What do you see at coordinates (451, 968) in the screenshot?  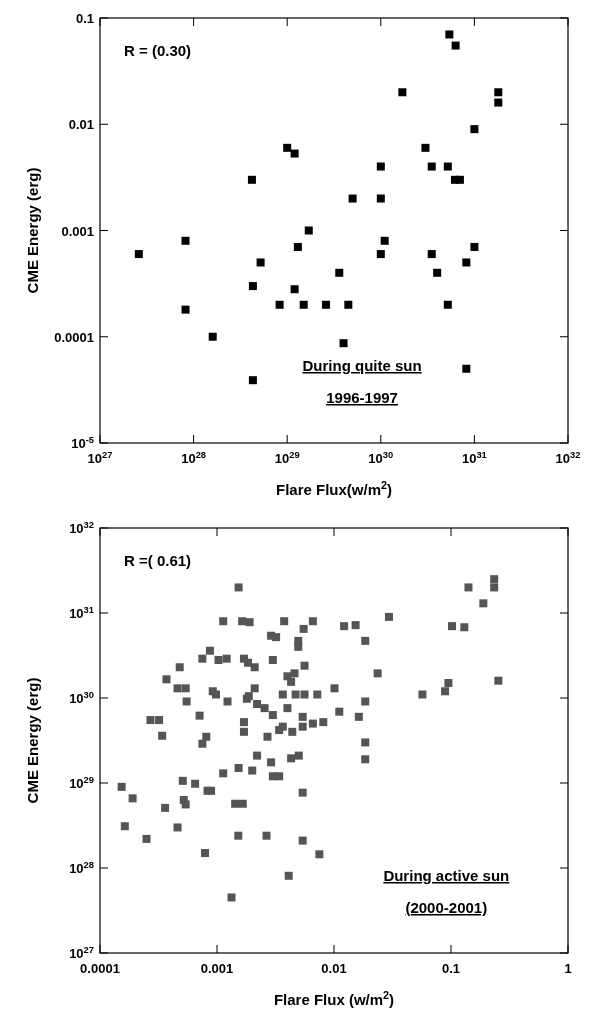 I see `x-tick-label: 0.1` at bounding box center [451, 968].